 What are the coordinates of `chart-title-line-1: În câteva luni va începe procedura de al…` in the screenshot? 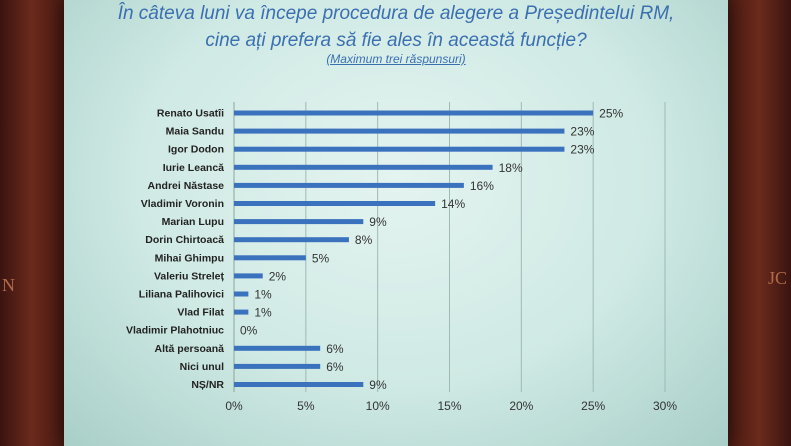 It's located at (396, 13).